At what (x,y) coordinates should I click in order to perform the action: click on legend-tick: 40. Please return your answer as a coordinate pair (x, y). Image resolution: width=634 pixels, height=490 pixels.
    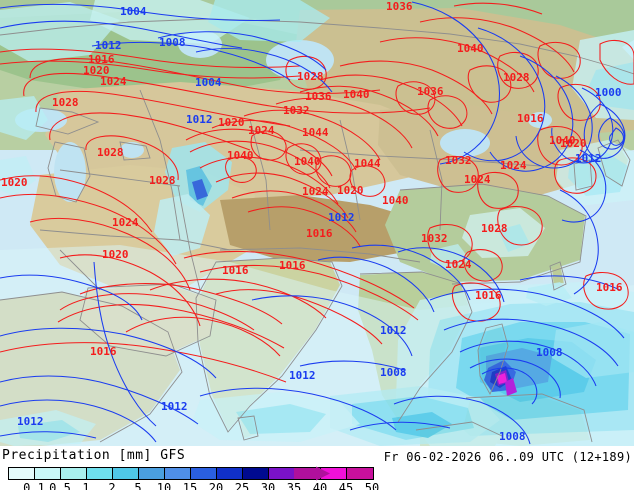
    Looking at the image, I should click on (320, 485).